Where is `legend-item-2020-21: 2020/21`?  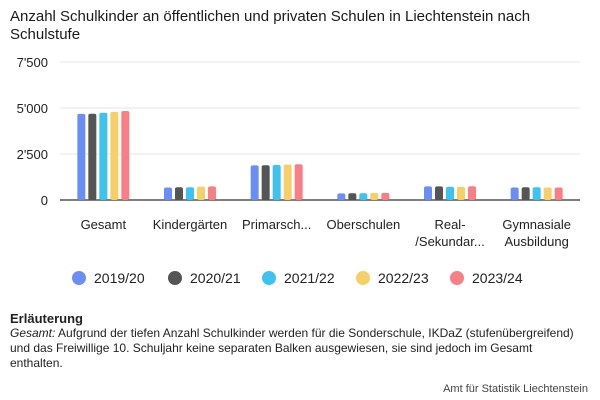 legend-item-2020-21: 2020/21 is located at coordinates (204, 278).